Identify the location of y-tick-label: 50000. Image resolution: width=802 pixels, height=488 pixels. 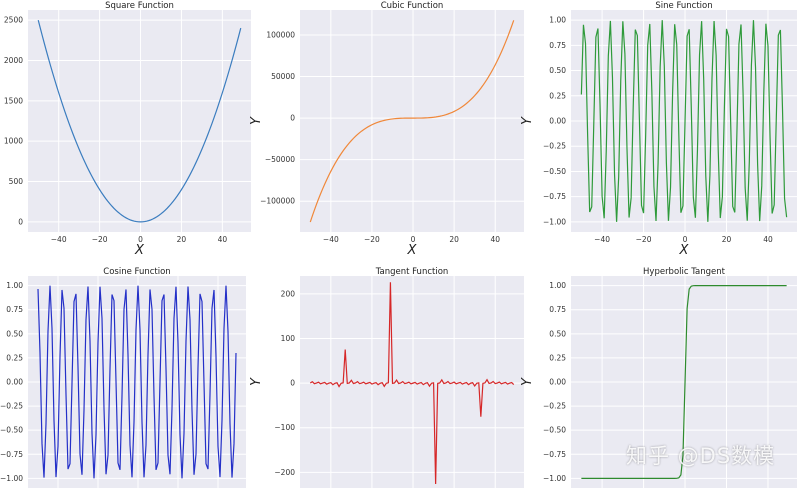
(283, 76).